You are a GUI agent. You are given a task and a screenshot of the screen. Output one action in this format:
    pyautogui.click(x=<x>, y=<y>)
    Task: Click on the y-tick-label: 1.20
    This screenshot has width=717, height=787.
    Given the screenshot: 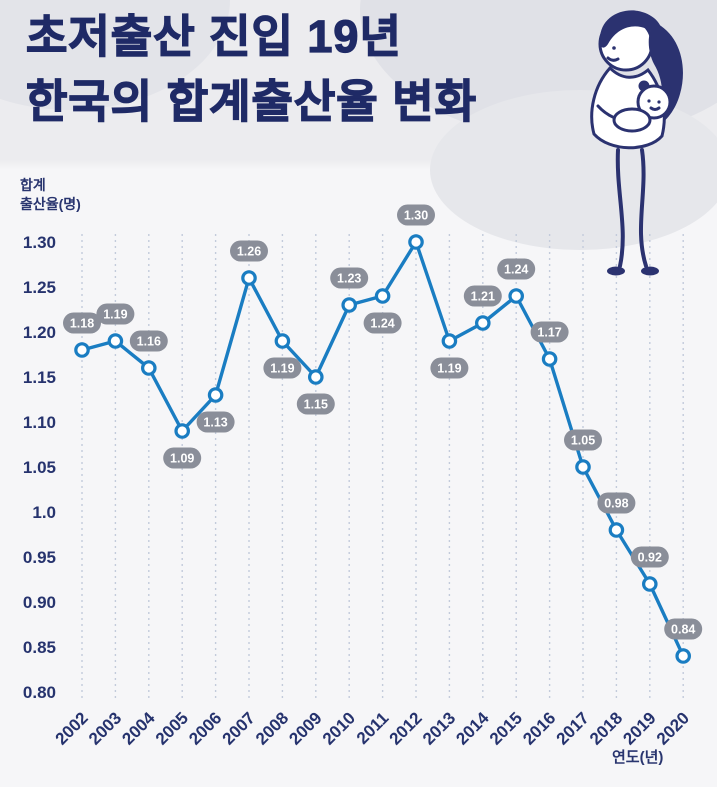 What is the action you would take?
    pyautogui.click(x=39, y=332)
    